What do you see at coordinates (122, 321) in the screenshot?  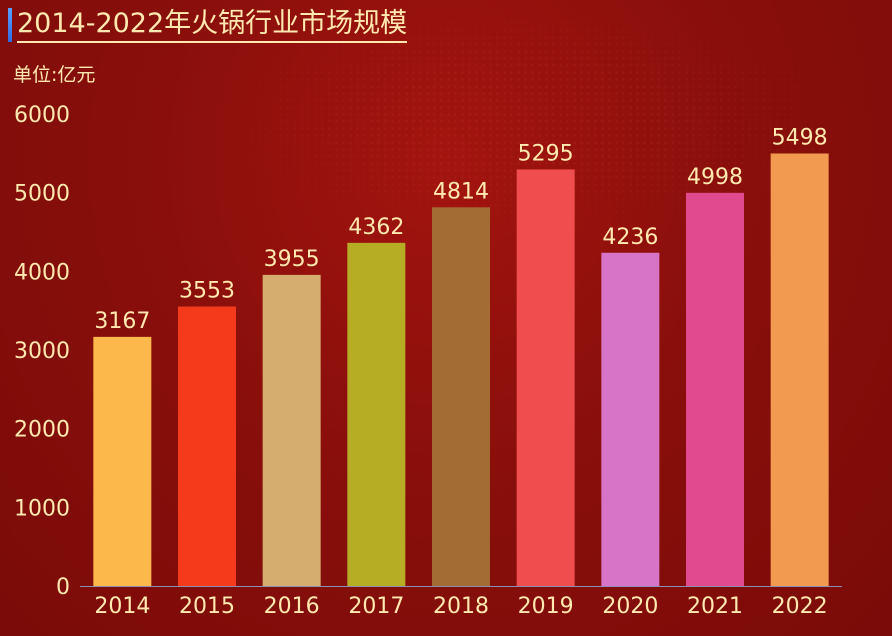 I see `data-label-2014: 3167` at bounding box center [122, 321].